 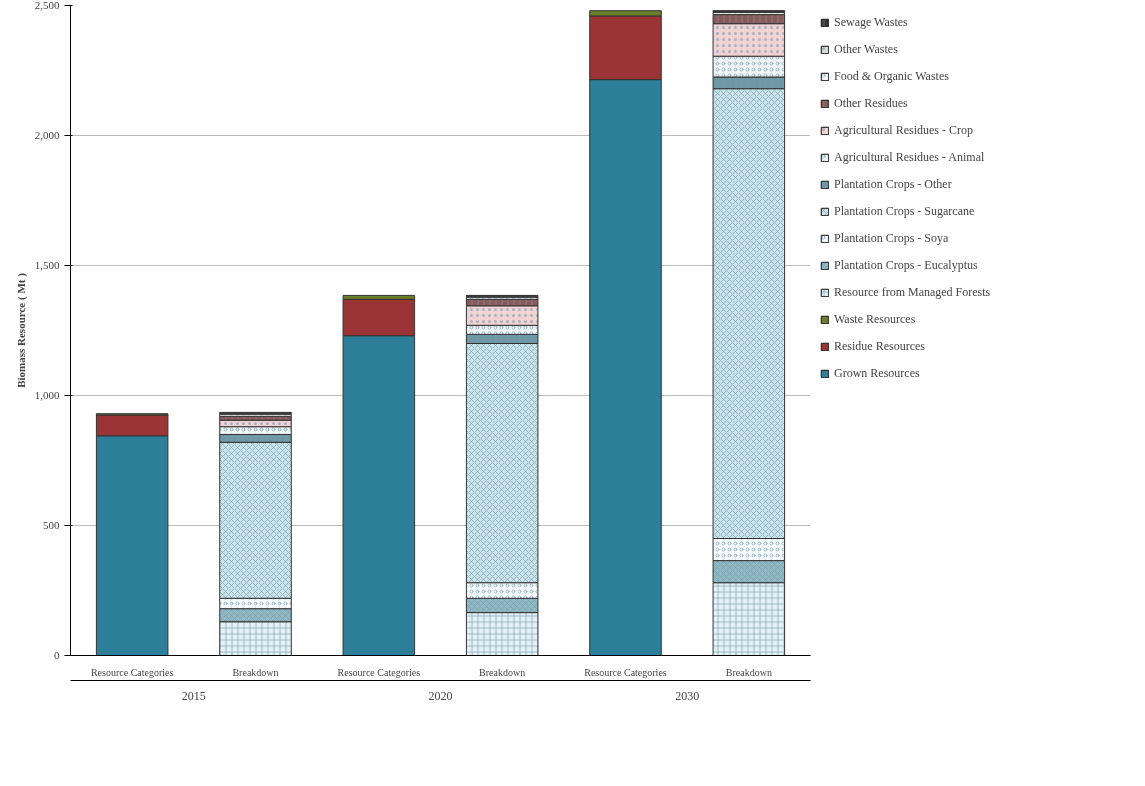 I want to click on legend-label: Waste Resources, so click(x=875, y=319).